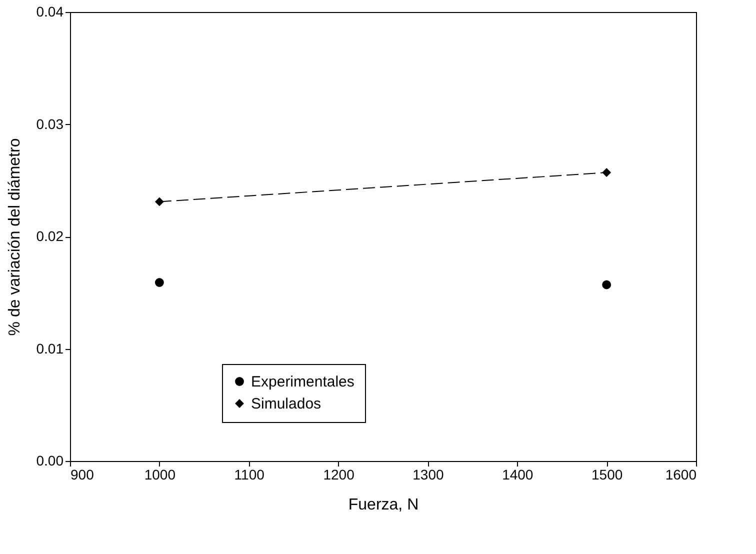 The width and height of the screenshot is (756, 554). What do you see at coordinates (249, 474) in the screenshot?
I see `x-tick-label: 1100` at bounding box center [249, 474].